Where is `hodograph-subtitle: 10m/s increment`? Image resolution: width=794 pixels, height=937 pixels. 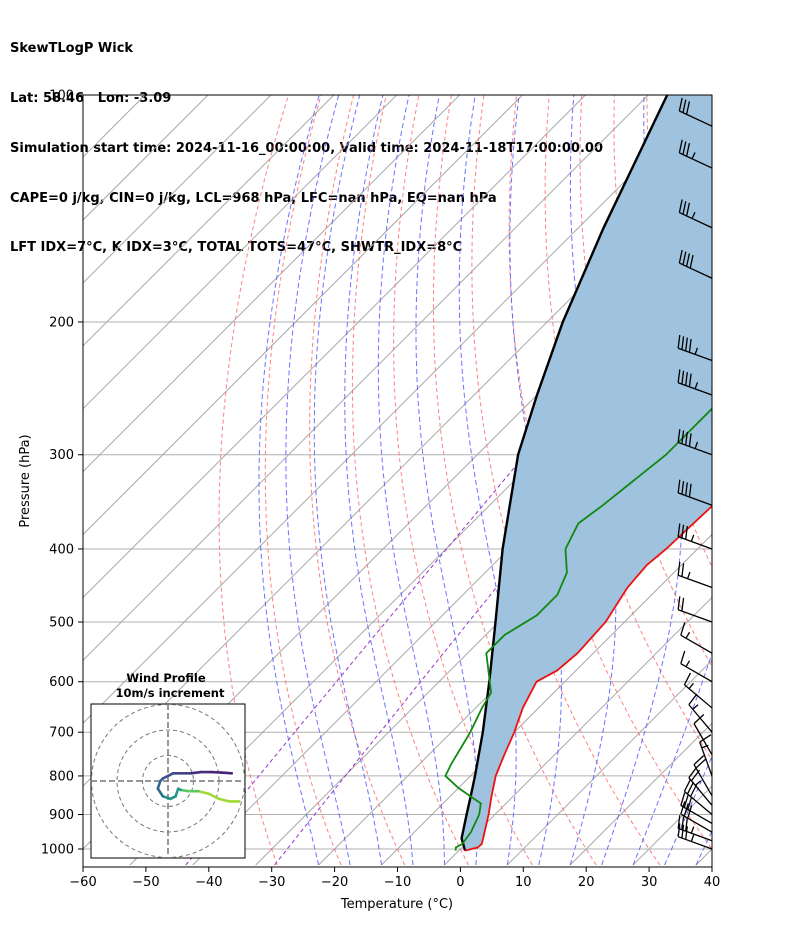
hodograph-subtitle: 10m/s increment is located at coordinates (170, 693).